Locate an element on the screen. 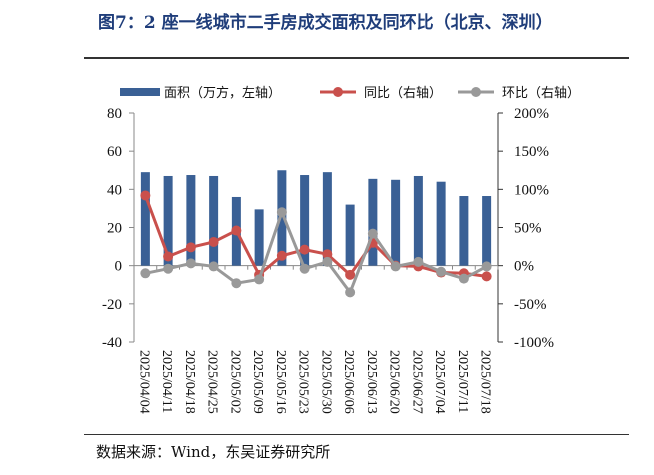 The height and width of the screenshot is (475, 654). right-tick-label: 50% is located at coordinates (528, 229).